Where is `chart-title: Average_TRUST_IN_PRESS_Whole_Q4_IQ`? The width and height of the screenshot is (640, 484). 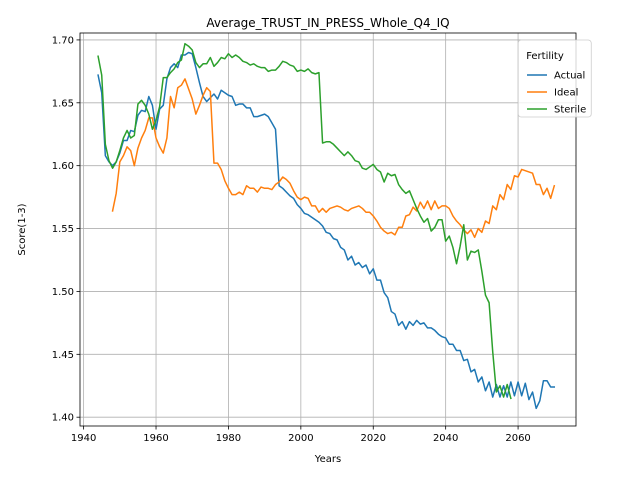 chart-title: Average_TRUST_IN_PRESS_Whole_Q4_IQ is located at coordinates (327, 23).